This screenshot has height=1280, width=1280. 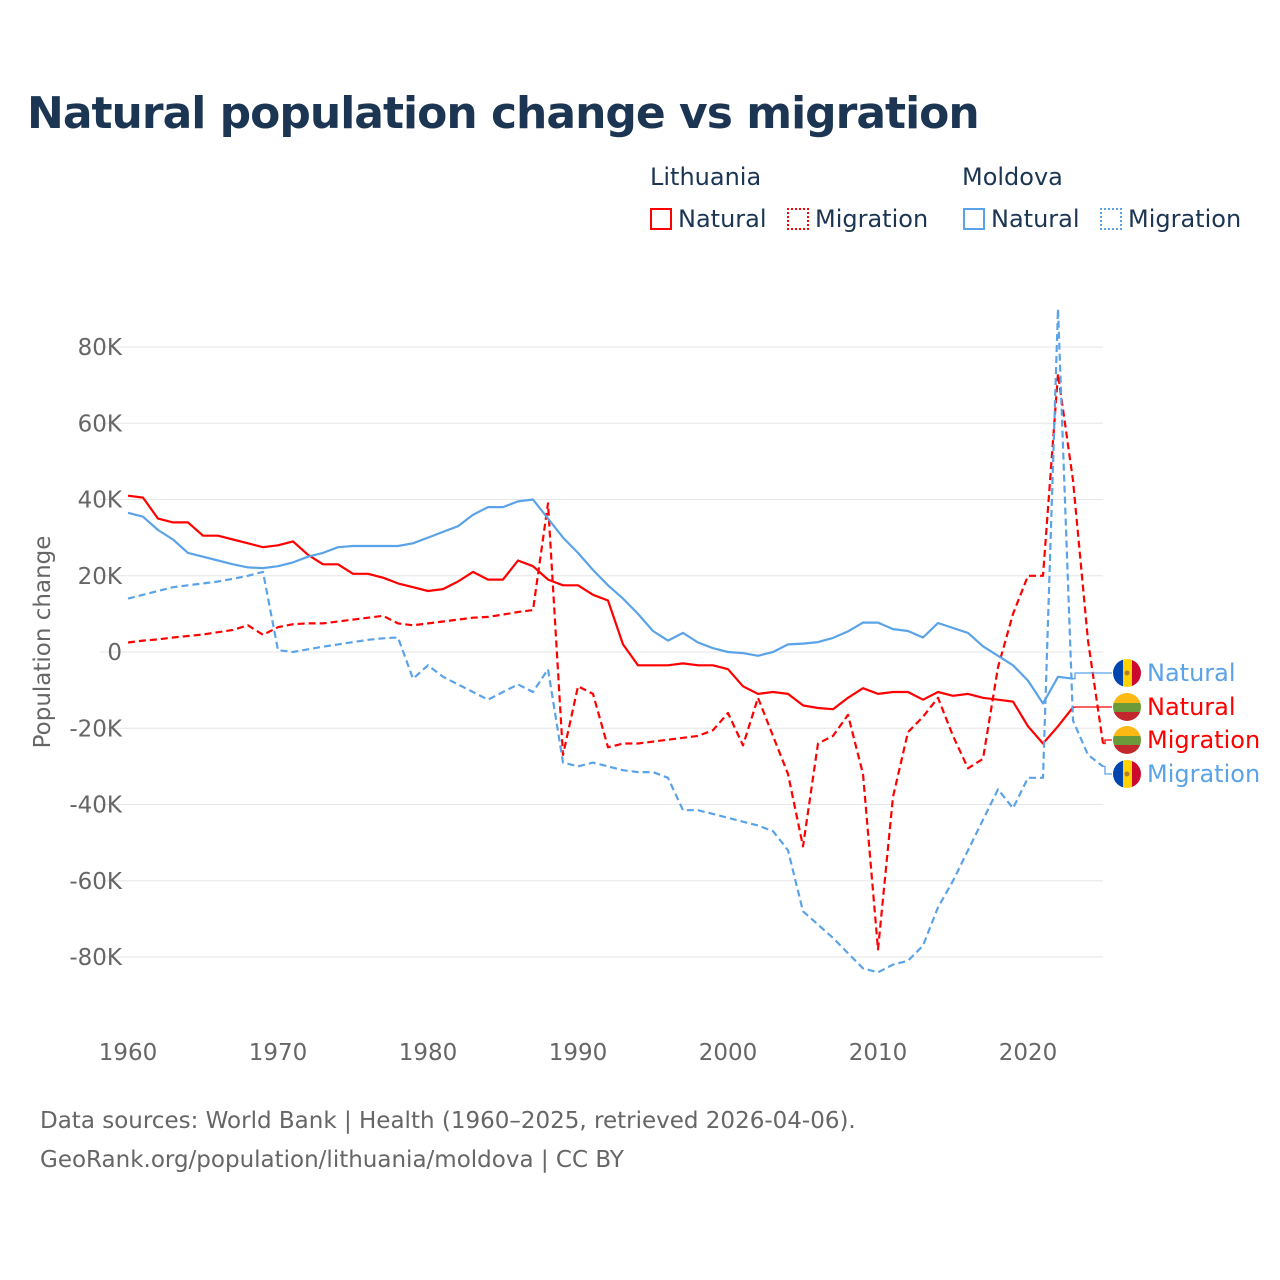 What do you see at coordinates (96, 958) in the screenshot?
I see `y-tick-label: -80K` at bounding box center [96, 958].